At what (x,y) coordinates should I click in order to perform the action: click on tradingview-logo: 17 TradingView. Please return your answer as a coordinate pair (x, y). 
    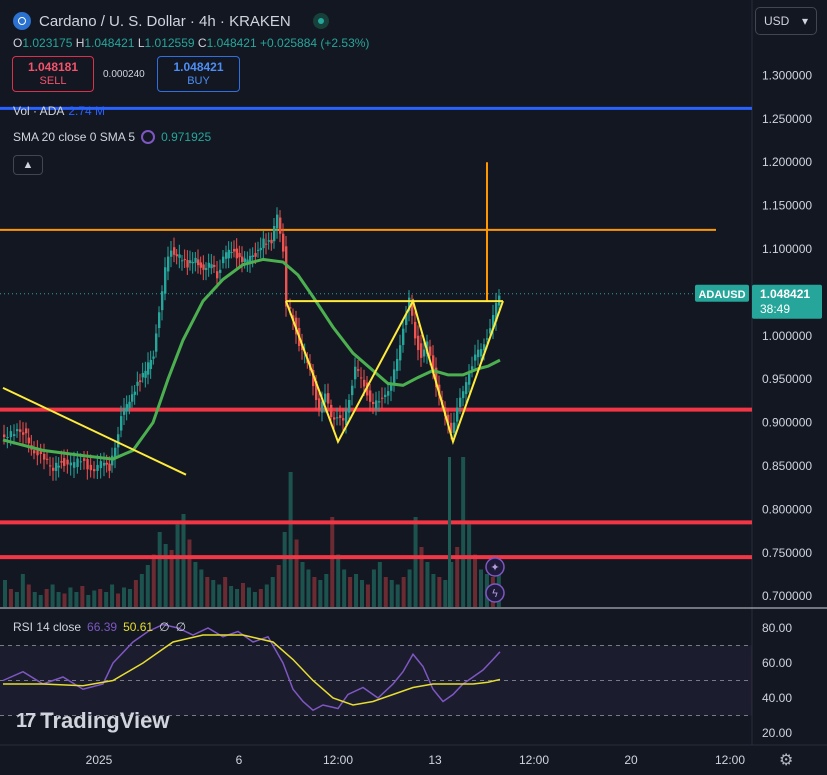
    Looking at the image, I should click on (92, 721).